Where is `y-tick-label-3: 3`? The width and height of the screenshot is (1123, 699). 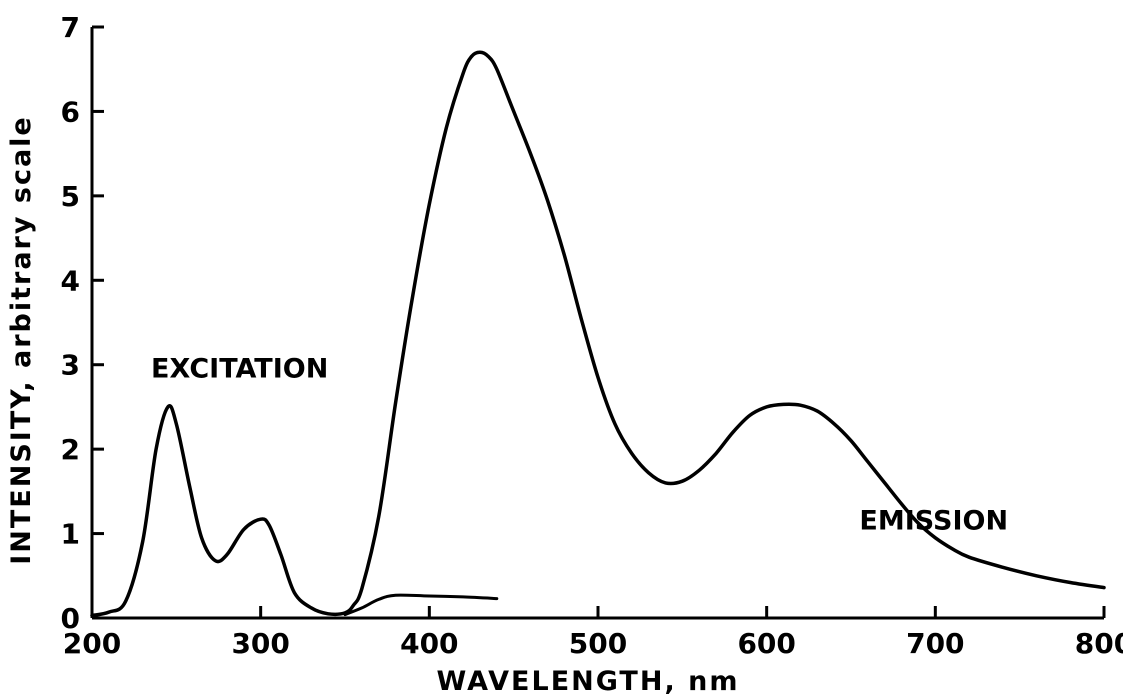
y-tick-label-3: 3 is located at coordinates (70, 365).